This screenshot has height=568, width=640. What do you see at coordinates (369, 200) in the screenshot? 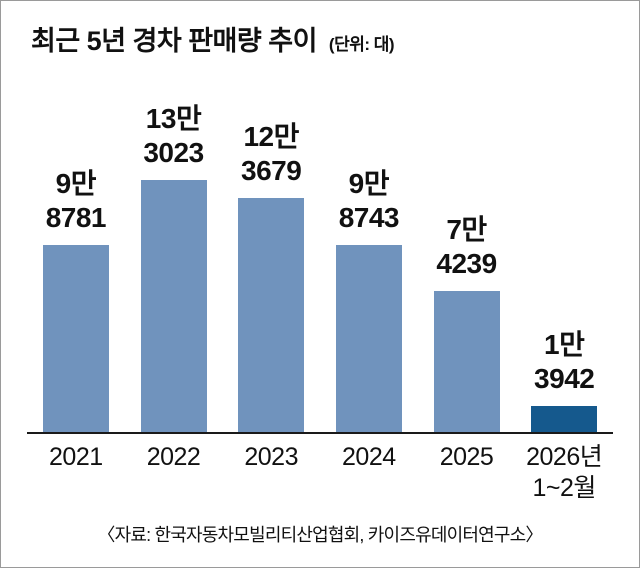
I see `value-label: 9만 8743` at bounding box center [369, 200].